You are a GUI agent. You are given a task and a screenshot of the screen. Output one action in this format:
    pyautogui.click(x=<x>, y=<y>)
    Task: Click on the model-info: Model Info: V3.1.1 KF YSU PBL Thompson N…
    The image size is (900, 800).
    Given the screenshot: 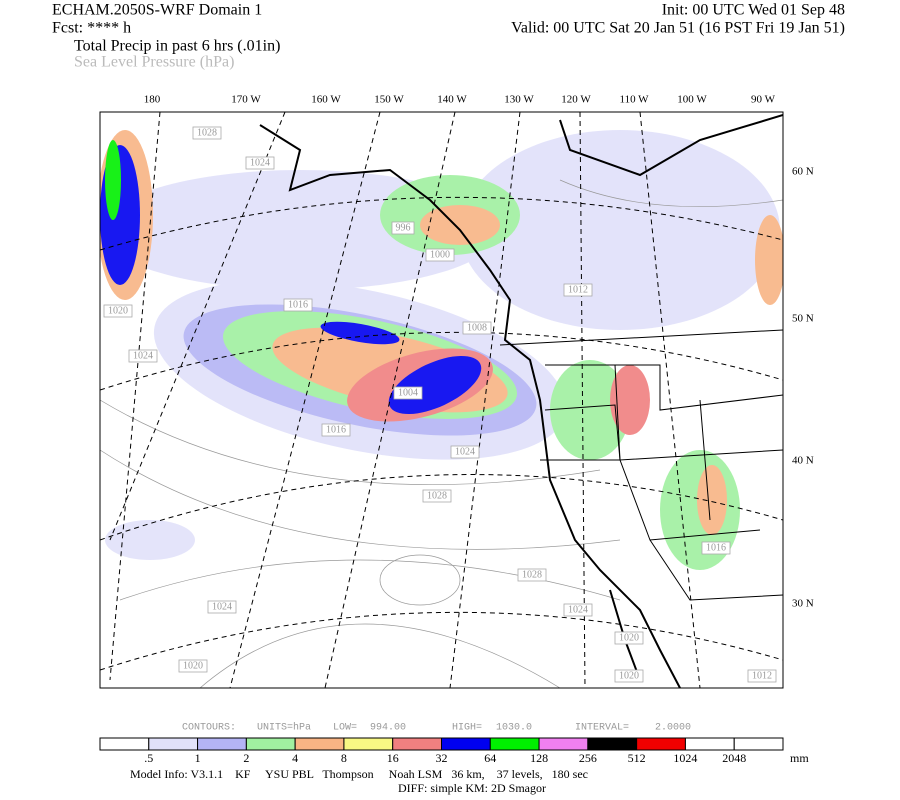 What is the action you would take?
    pyautogui.click(x=359, y=774)
    